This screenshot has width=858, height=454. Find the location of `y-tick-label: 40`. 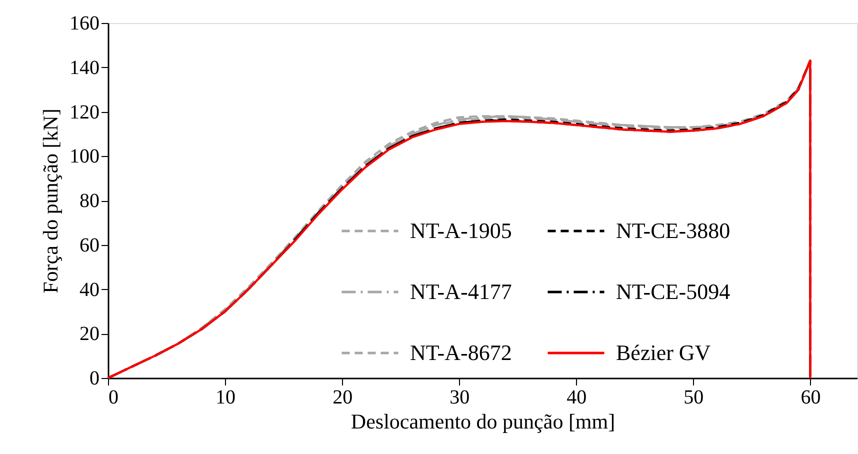

y-tick-label: 40 is located at coordinates (90, 289).